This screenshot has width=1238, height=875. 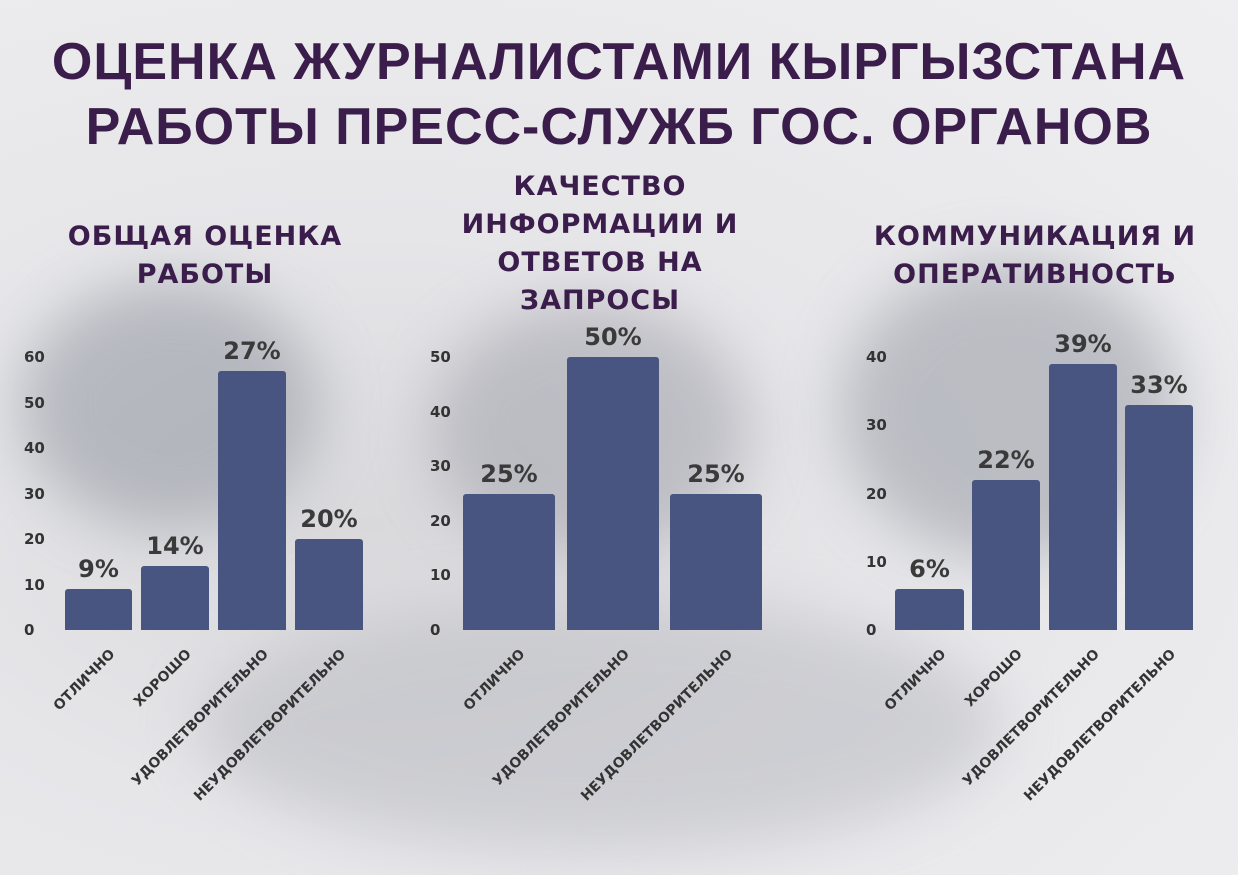 I want to click on page-title-line-2: РАБОТЫ ПРЕСС-СЛУЖБ ГОС. ОРГАНОВ, so click(x=619, y=127).